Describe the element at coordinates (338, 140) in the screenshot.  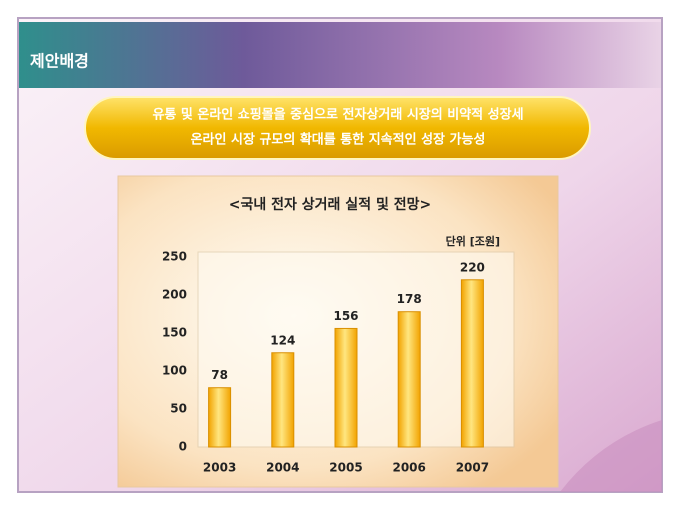
I see `banner-line: 온라인 시장 규모의 확대를 통한 지속적인 성장 가능성` at that location.